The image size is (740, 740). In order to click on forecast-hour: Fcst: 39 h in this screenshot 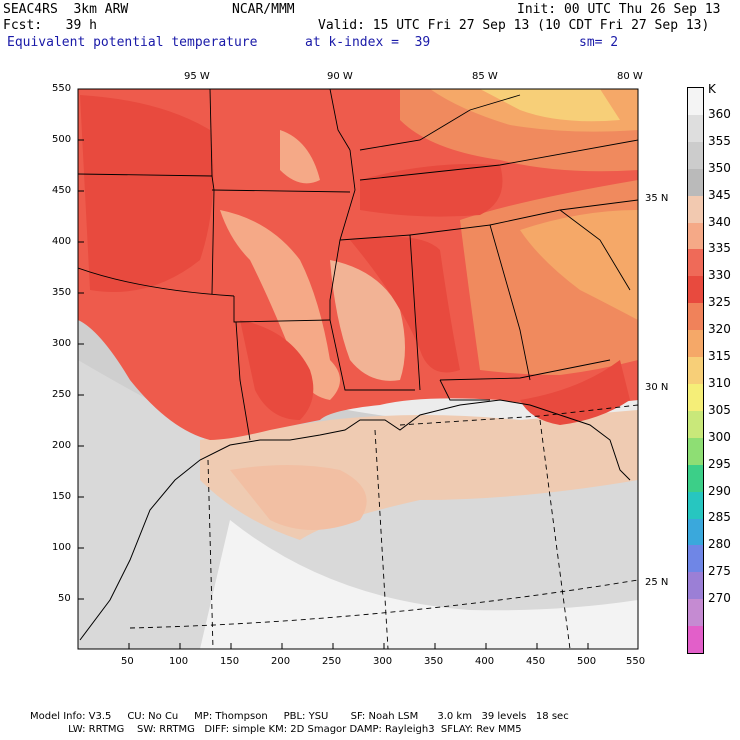, I will do `click(50, 25)`.